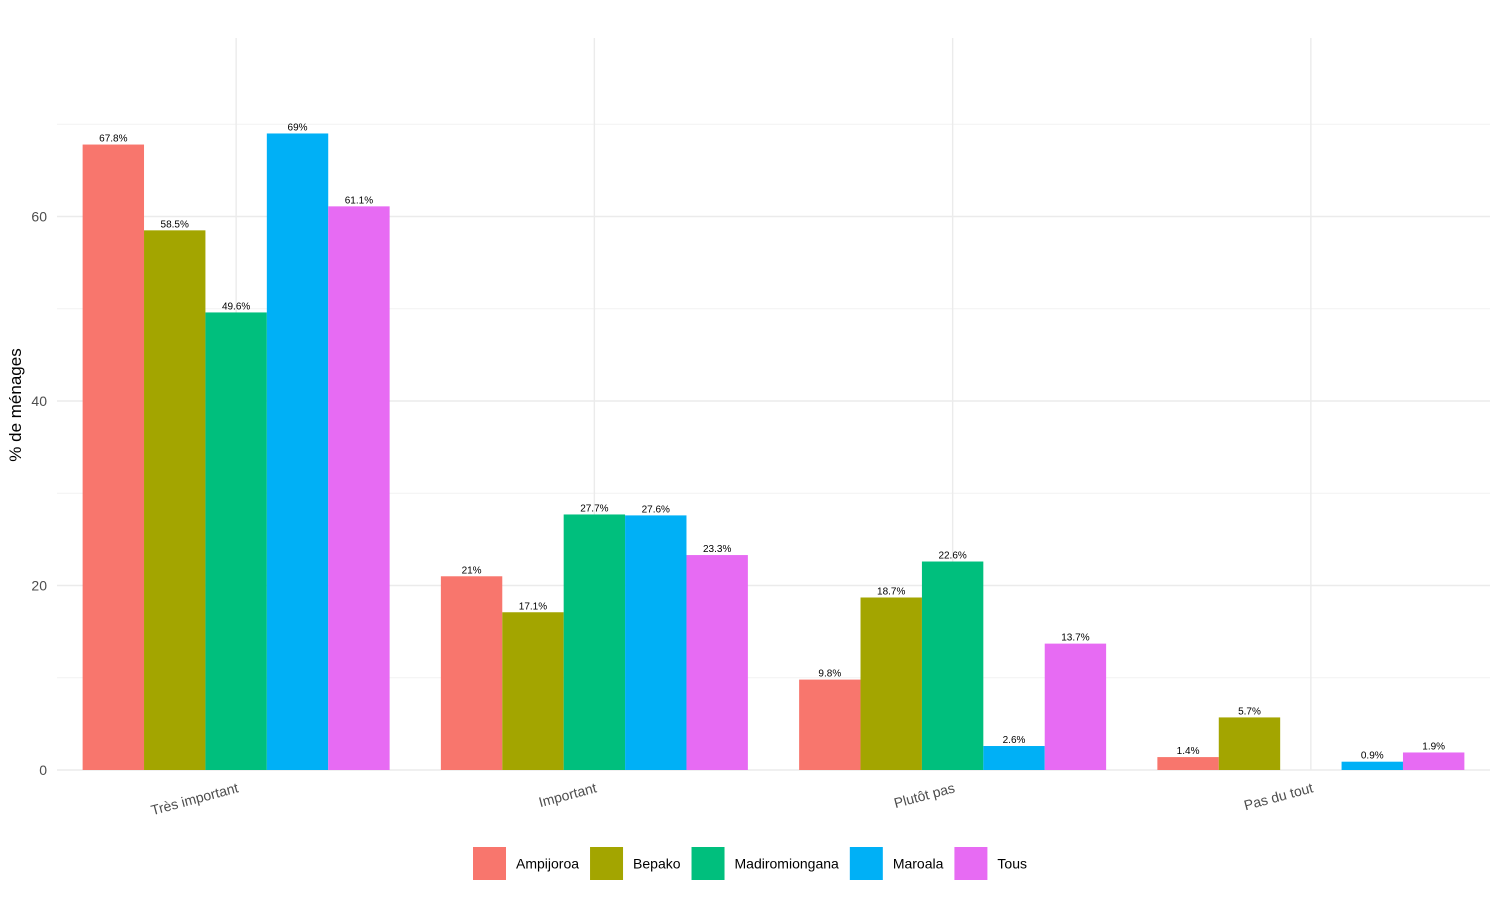  What do you see at coordinates (656, 509) in the screenshot?
I see `data-label: 27.6%` at bounding box center [656, 509].